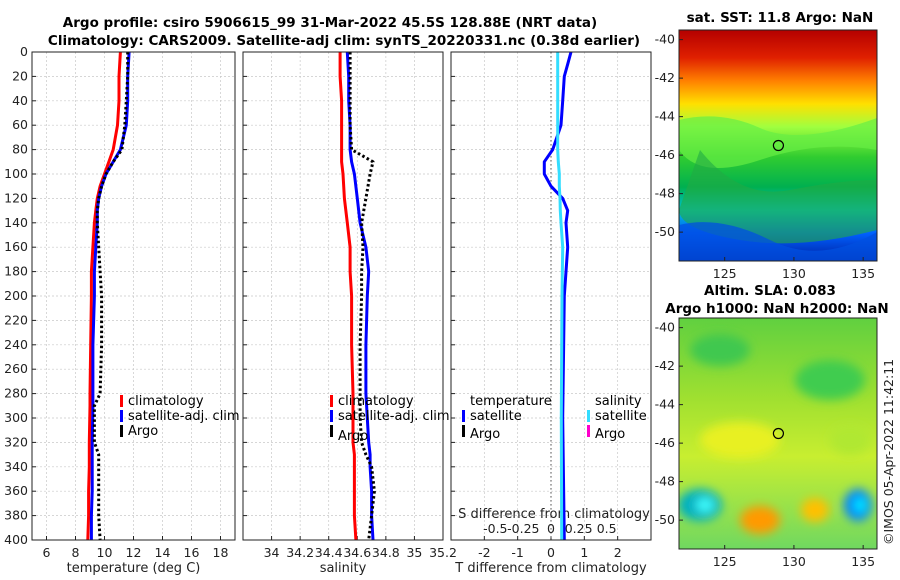 This screenshot has height=580, width=900. What do you see at coordinates (104, 296) in the screenshot?
I see `series-line-climatology` at bounding box center [104, 296].